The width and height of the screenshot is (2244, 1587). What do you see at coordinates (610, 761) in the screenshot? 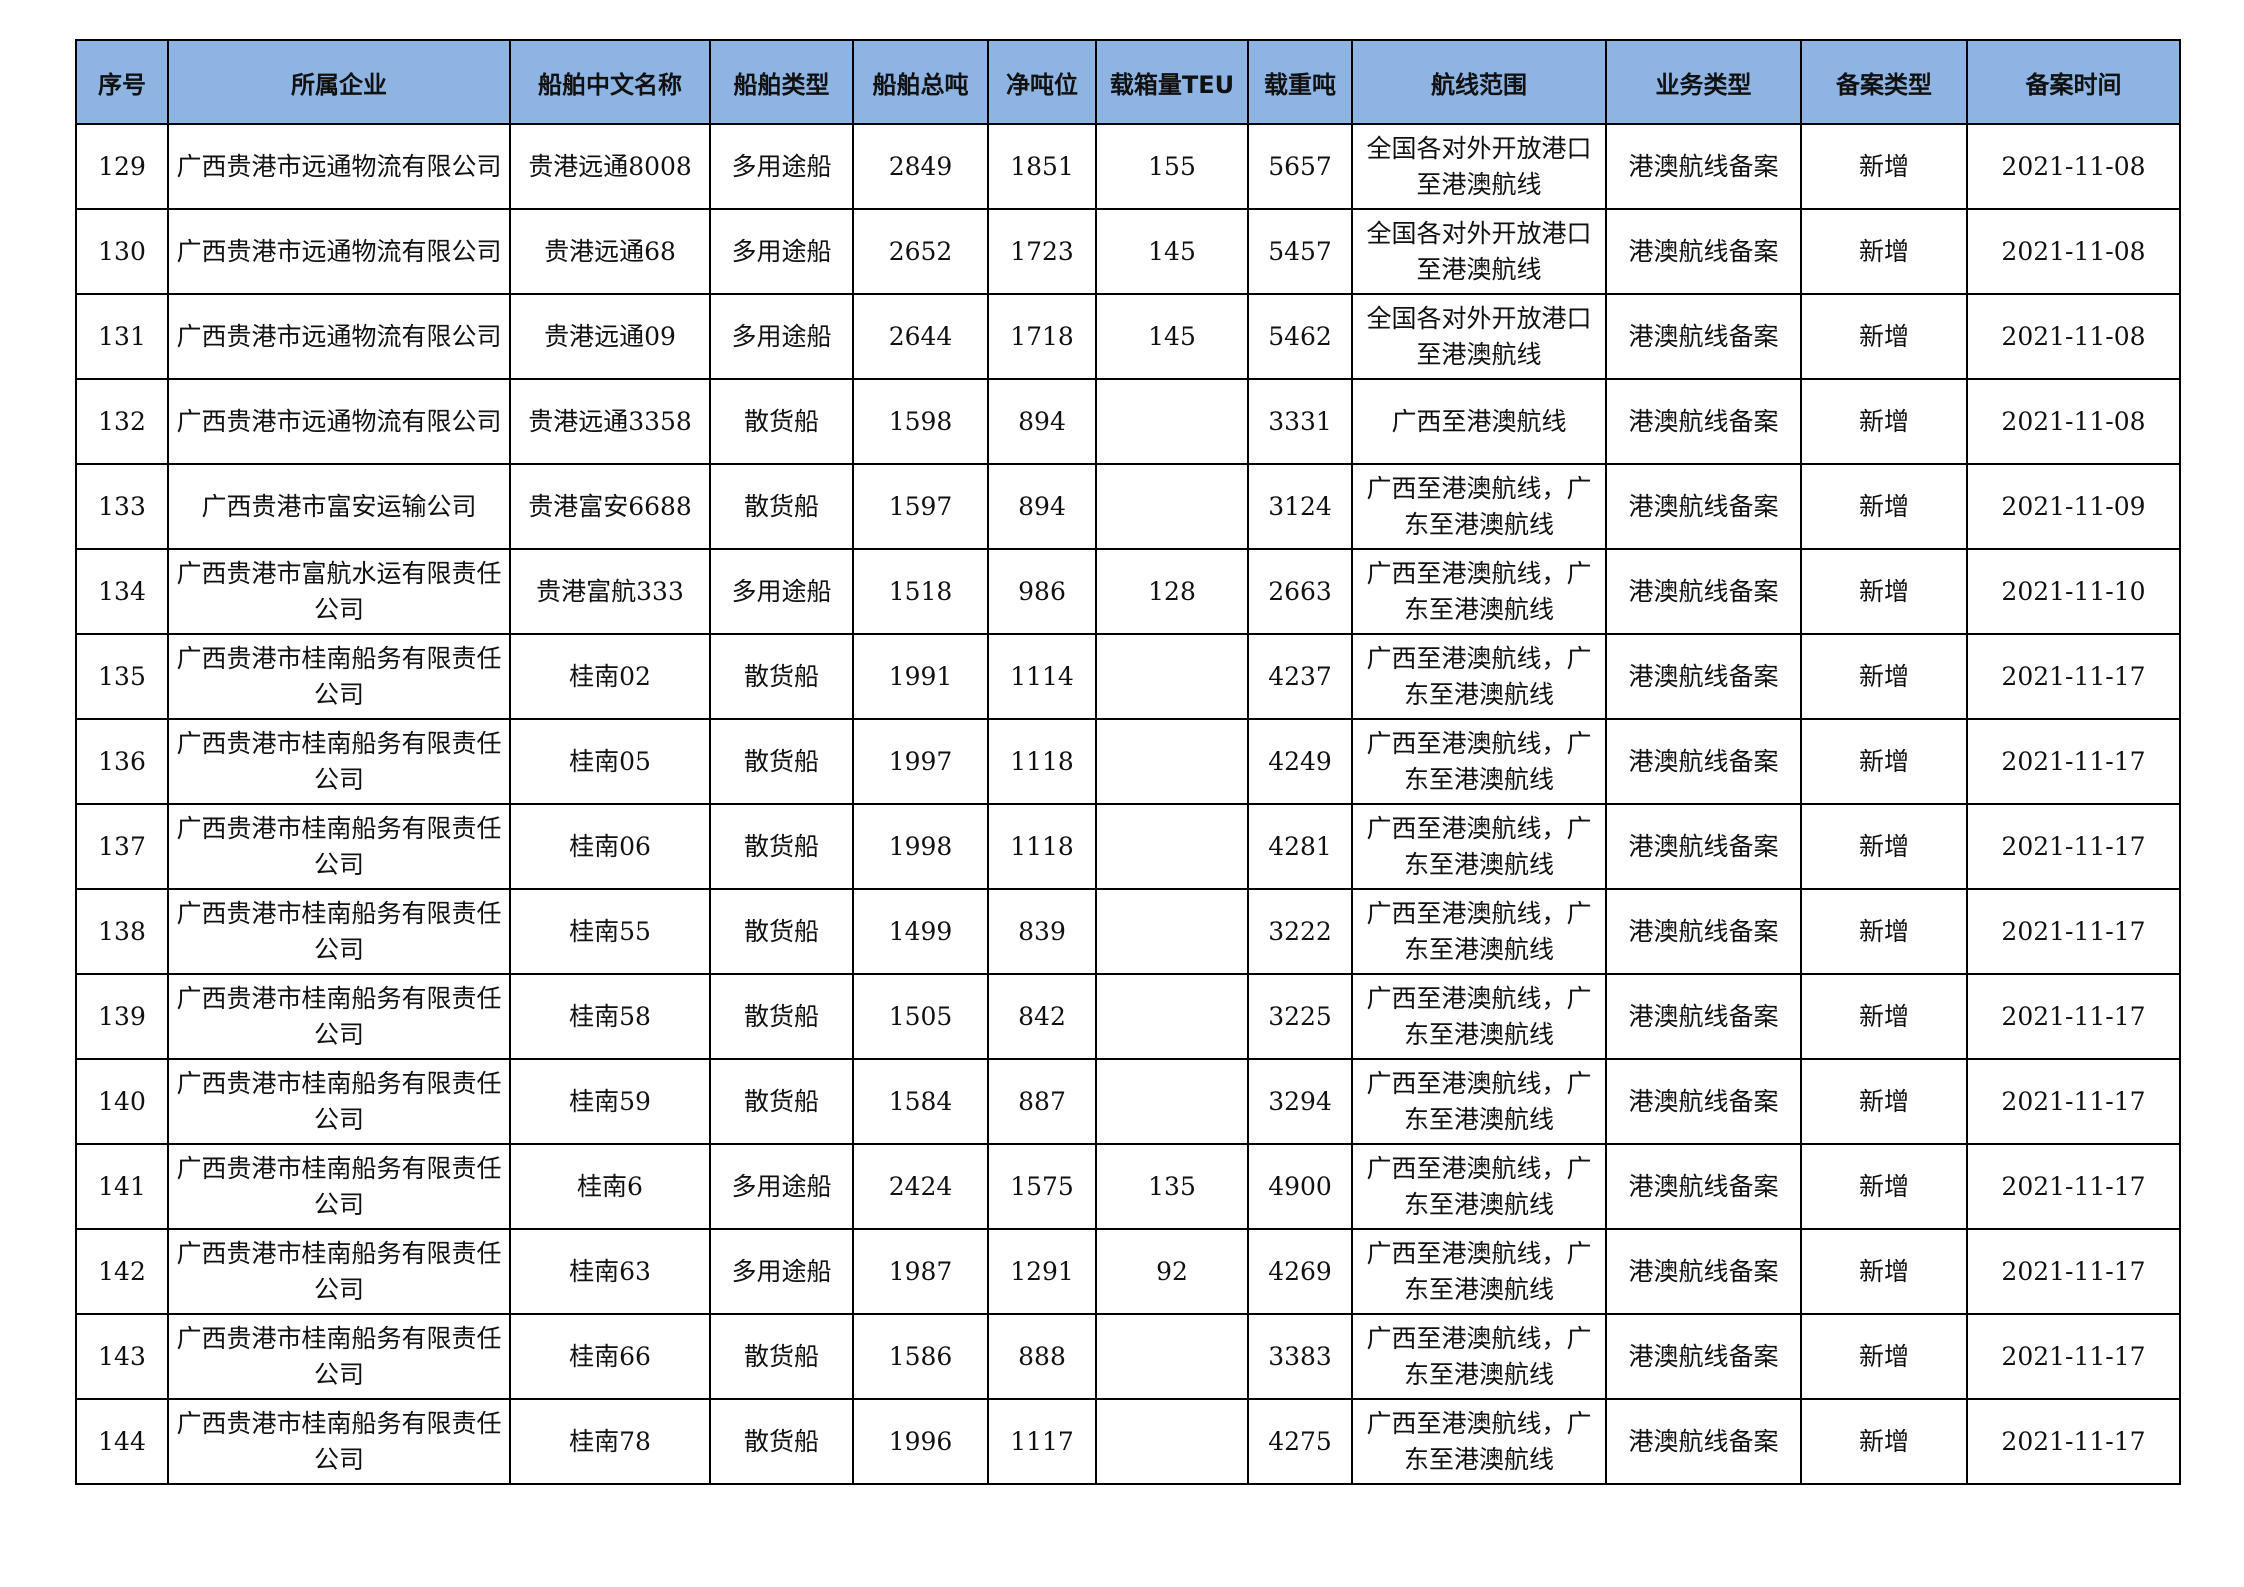
I see `cell-ship-name: 桂南05` at bounding box center [610, 761].